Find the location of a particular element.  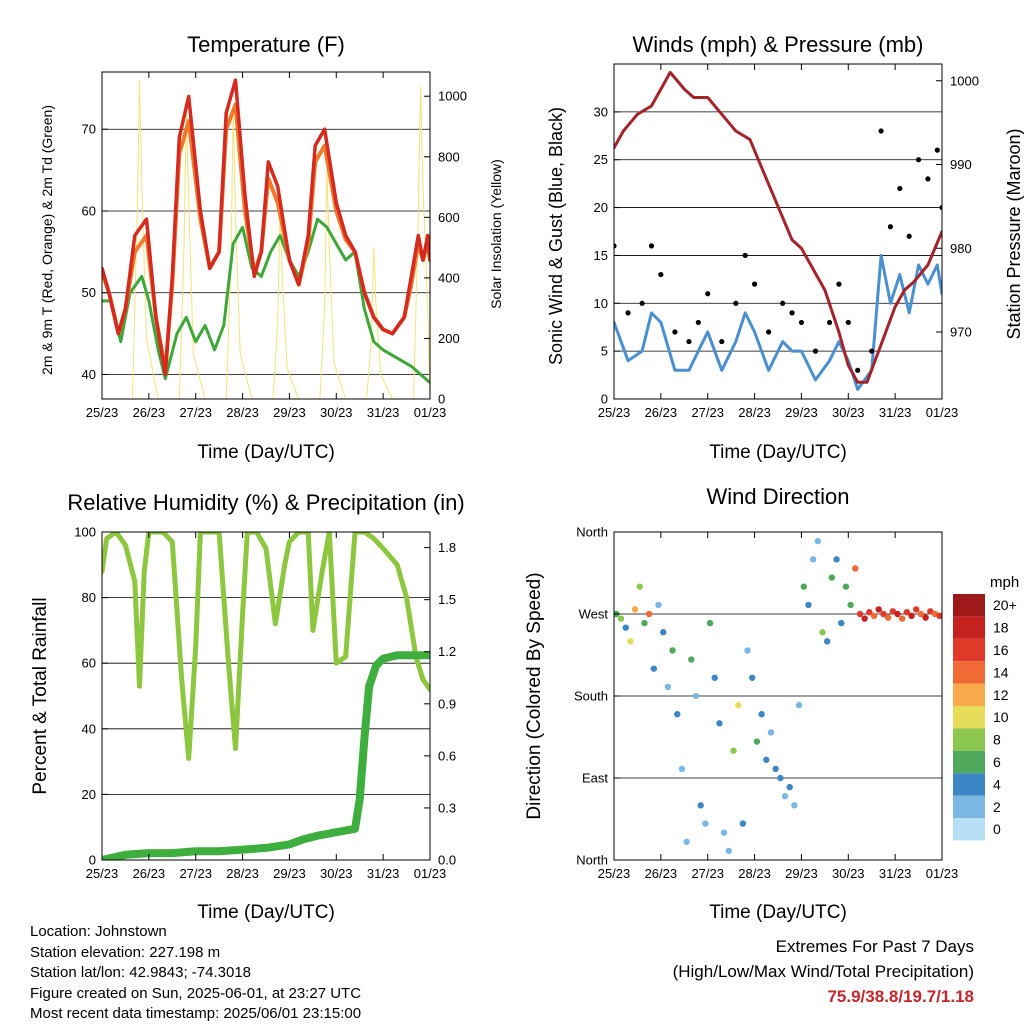

colorbar-label: 4 is located at coordinates (997, 784).